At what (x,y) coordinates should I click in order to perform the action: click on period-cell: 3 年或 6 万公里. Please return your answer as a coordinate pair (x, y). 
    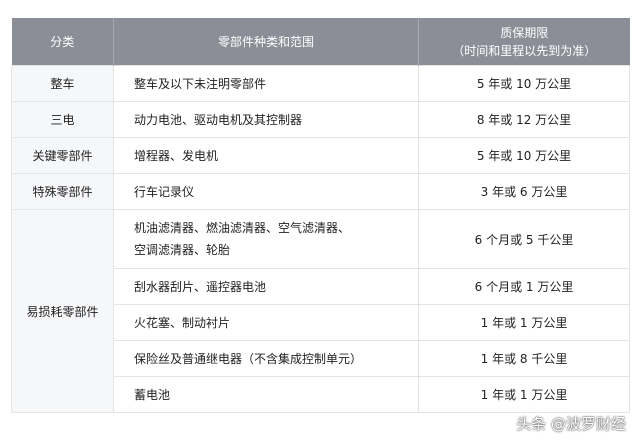
    Looking at the image, I should click on (524, 191).